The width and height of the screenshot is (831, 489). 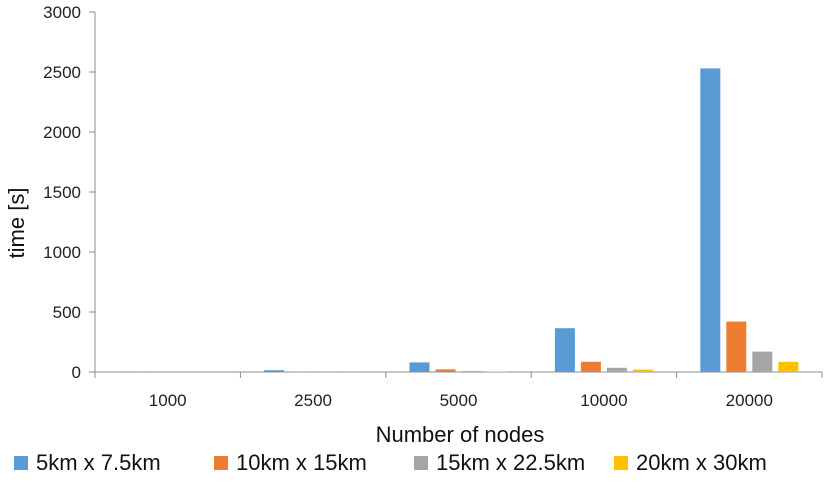 What do you see at coordinates (62, 192) in the screenshot?
I see `y-tick-label: 1500` at bounding box center [62, 192].